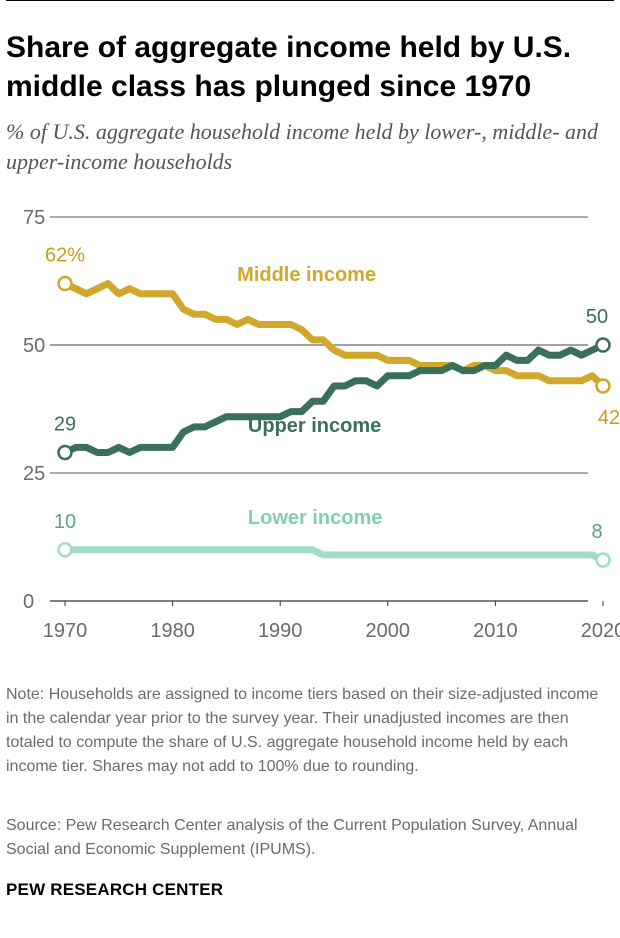 The width and height of the screenshot is (620, 938). What do you see at coordinates (609, 418) in the screenshot?
I see `end-value-label: 42` at bounding box center [609, 418].